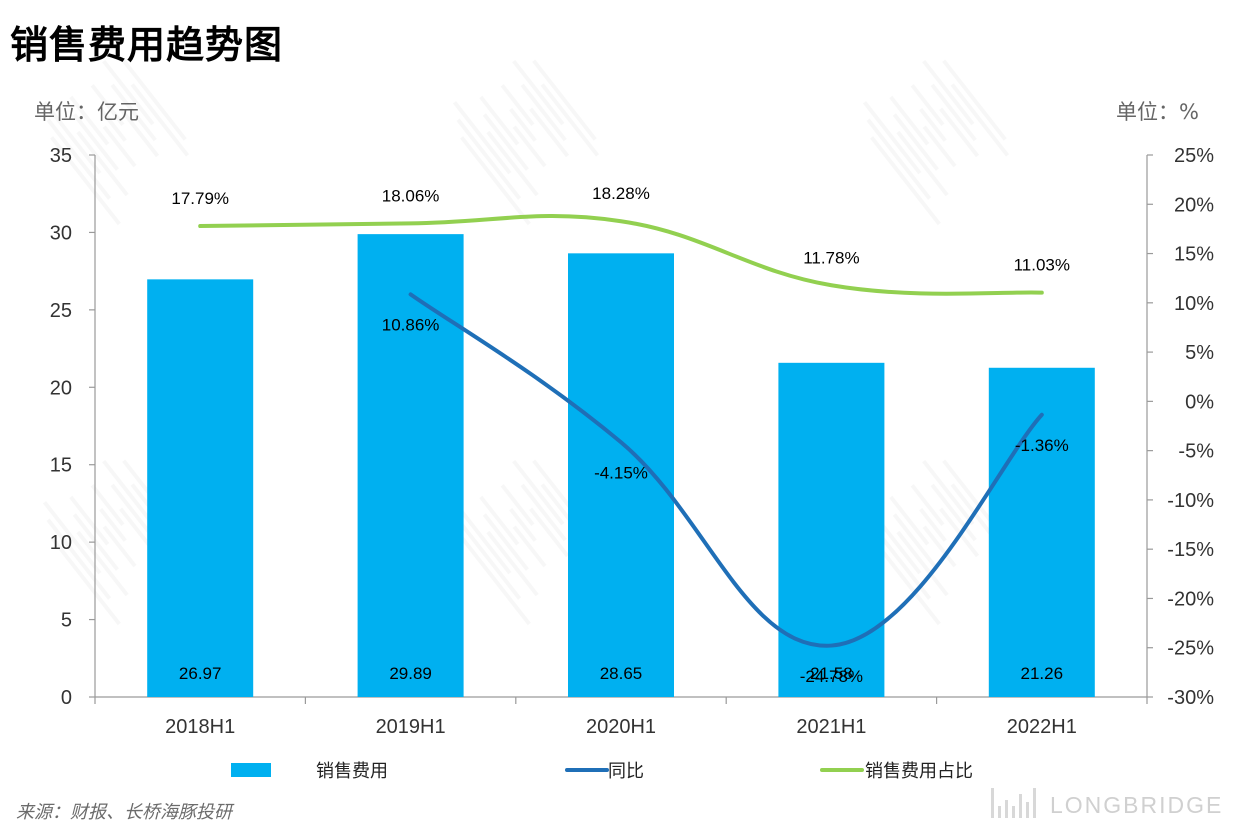 Image resolution: width=1242 pixels, height=834 pixels. I want to click on left-tick-label: 5, so click(66, 621).